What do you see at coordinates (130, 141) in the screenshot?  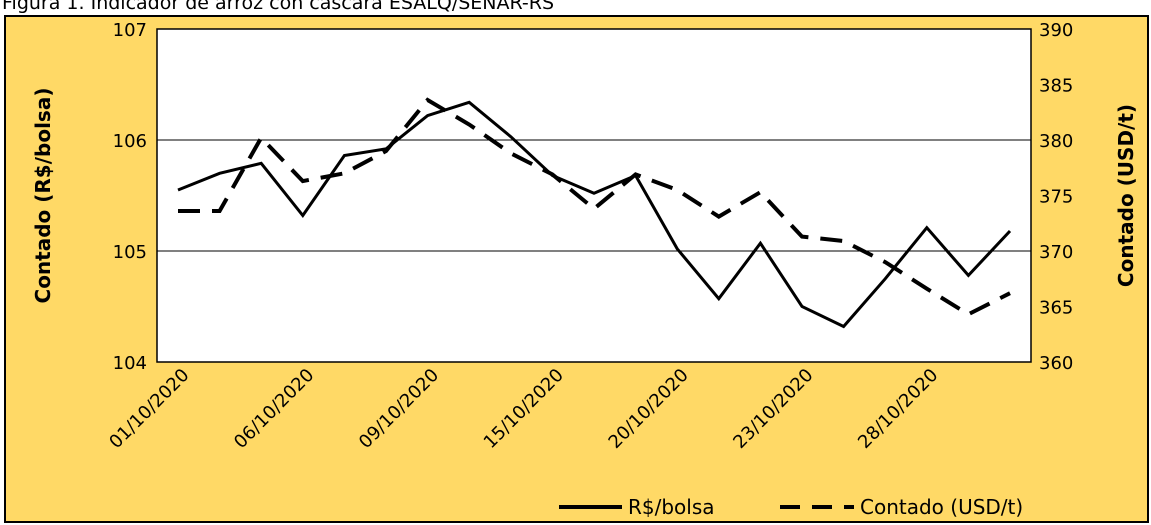 I see `y-tick-label-left: 106` at bounding box center [130, 141].